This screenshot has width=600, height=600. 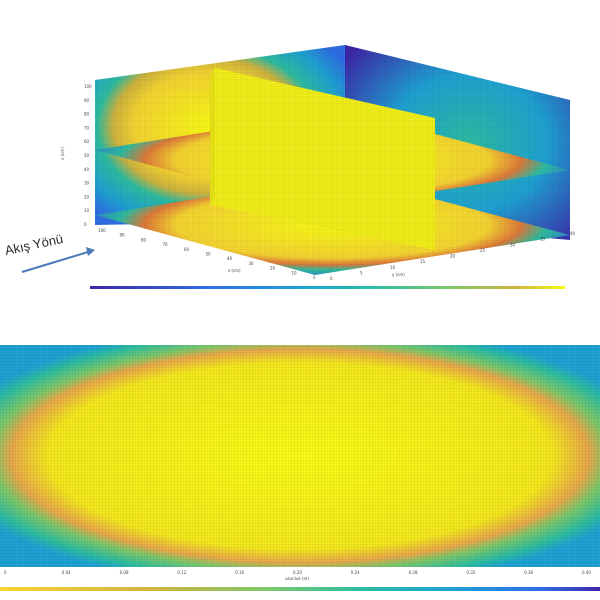 I want to click on y-tick-label: 70, so click(x=166, y=244).